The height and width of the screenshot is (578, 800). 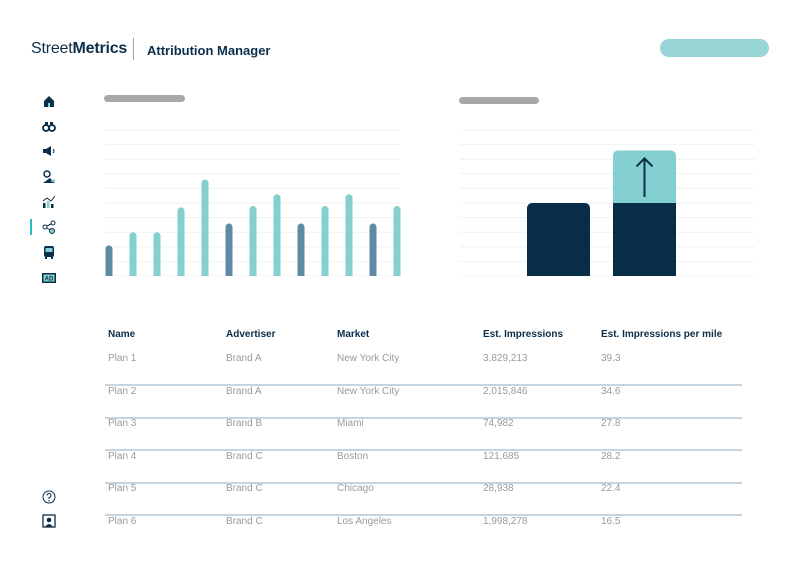 I want to click on chart-icon, so click(x=49, y=201).